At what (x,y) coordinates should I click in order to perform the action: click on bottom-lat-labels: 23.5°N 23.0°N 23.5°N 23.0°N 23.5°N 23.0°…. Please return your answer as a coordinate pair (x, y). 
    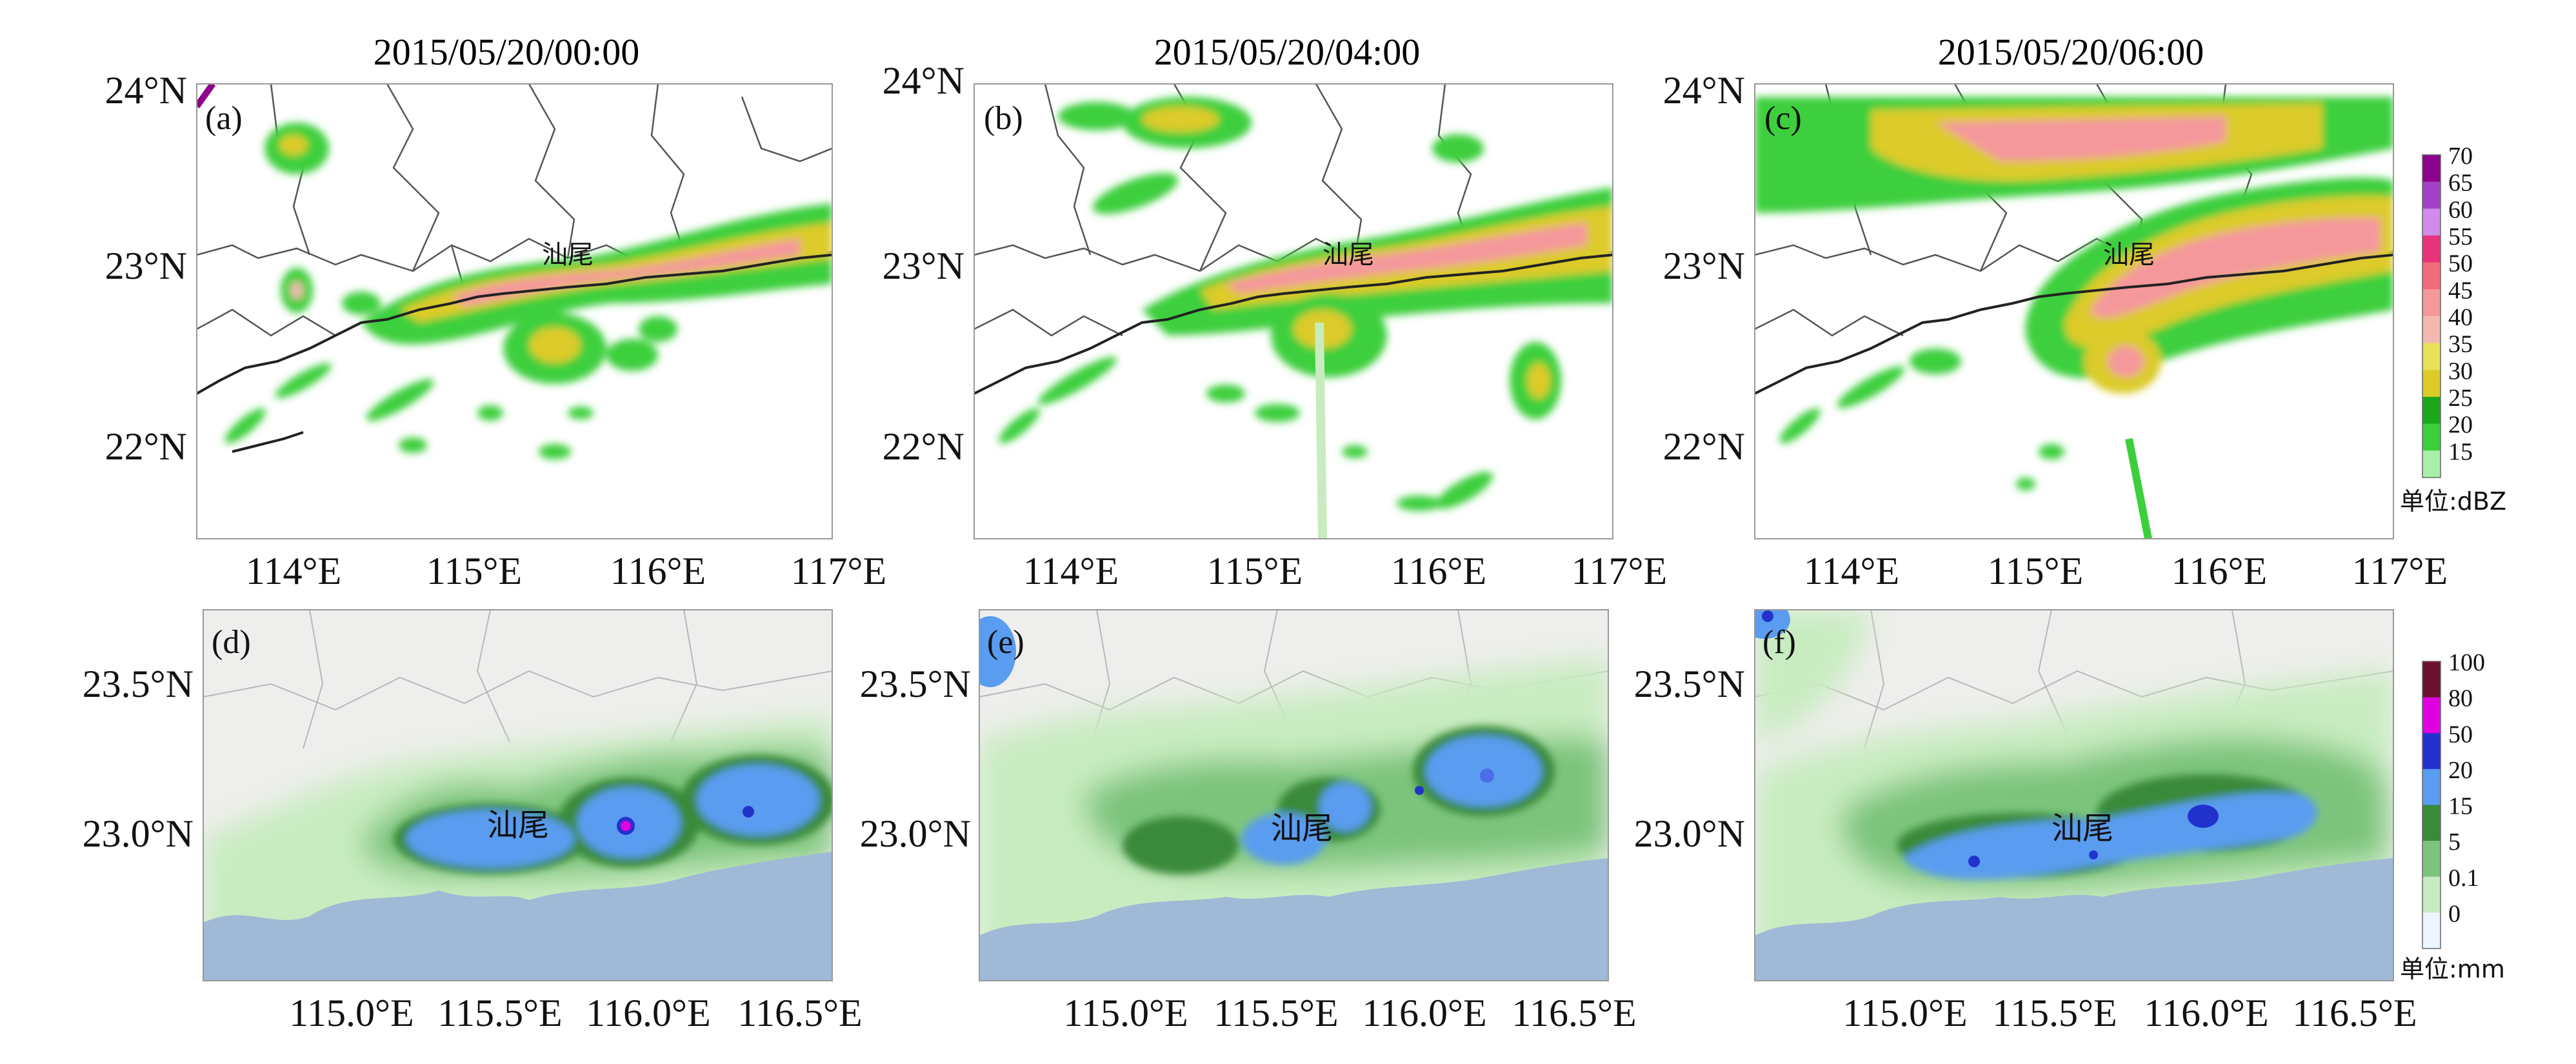
    Looking at the image, I should click on (914, 759).